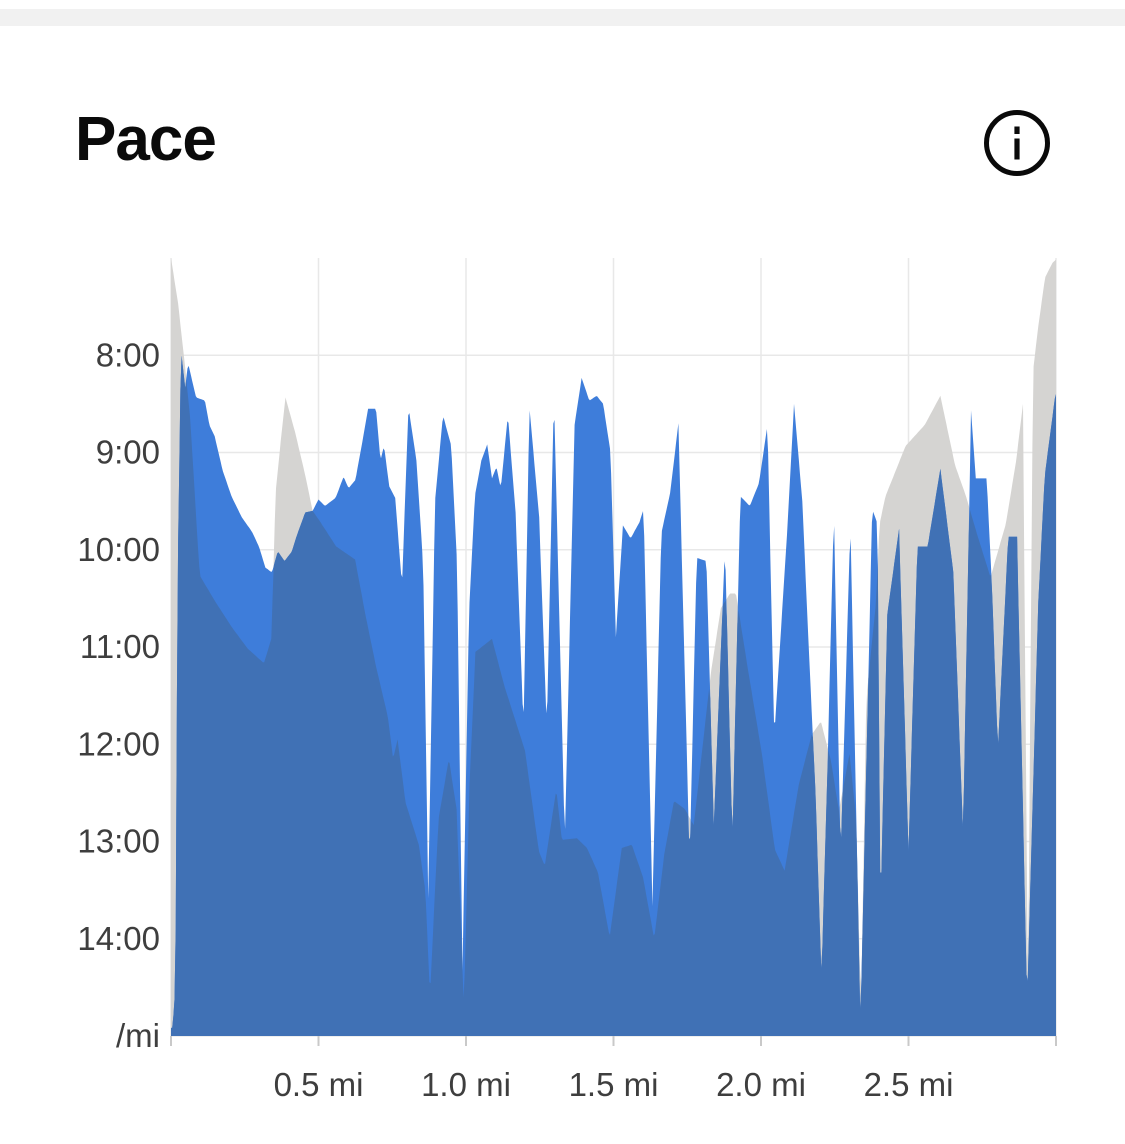 Image resolution: width=1125 pixels, height=1144 pixels. Describe the element at coordinates (128, 452) in the screenshot. I see `y-tick-label: 9:00` at that location.